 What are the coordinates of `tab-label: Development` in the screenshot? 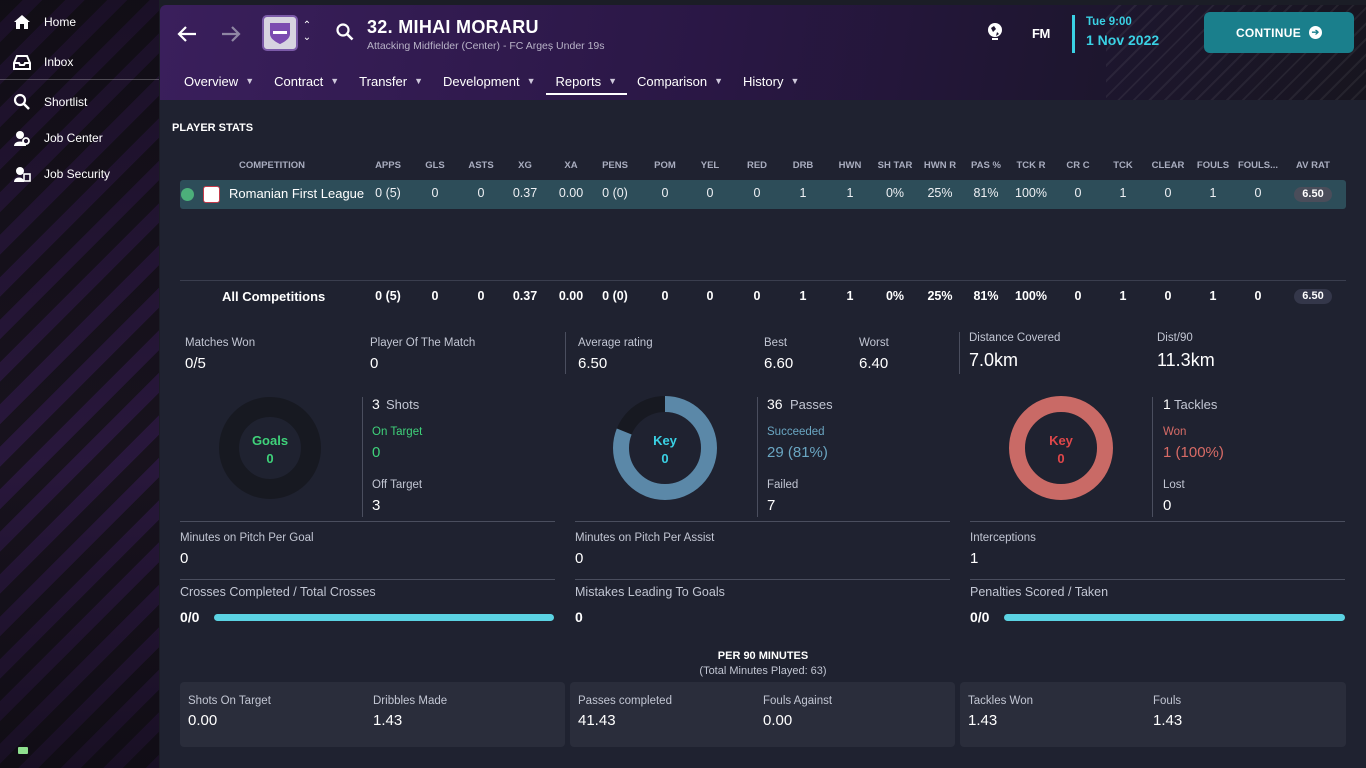 It's located at (481, 81).